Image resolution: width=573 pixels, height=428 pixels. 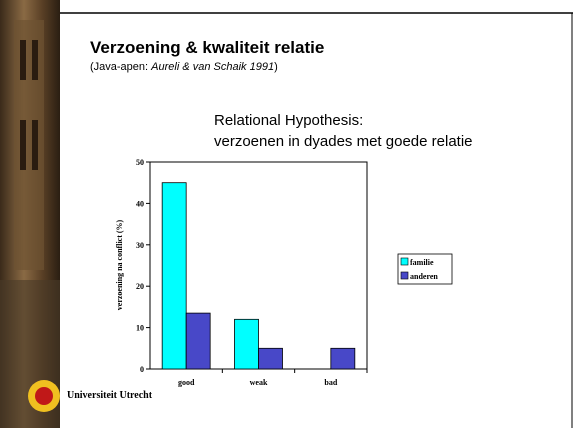 I want to click on subtitle: (Java-apen: Aureli & van Schaik 1991), so click(x=184, y=67).